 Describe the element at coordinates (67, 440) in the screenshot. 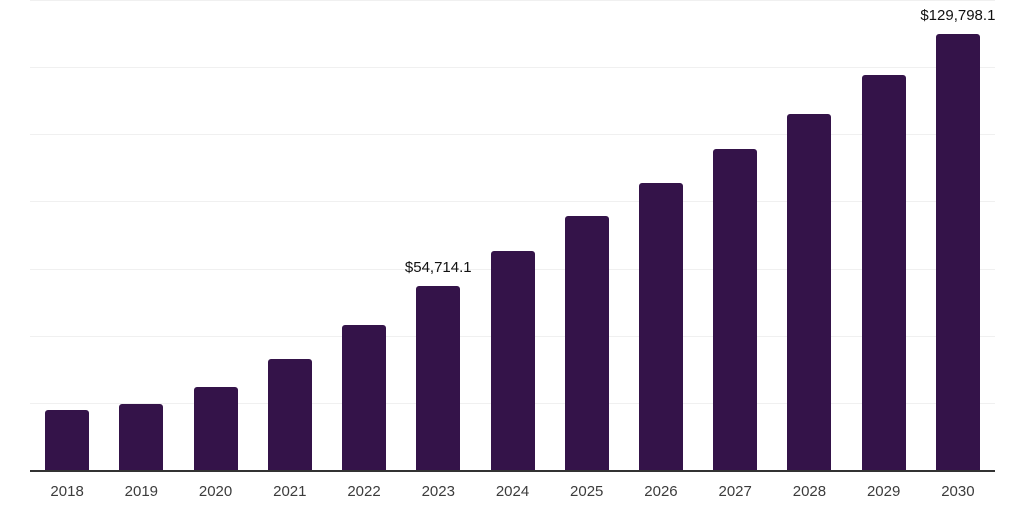

I see `bar-2018` at that location.